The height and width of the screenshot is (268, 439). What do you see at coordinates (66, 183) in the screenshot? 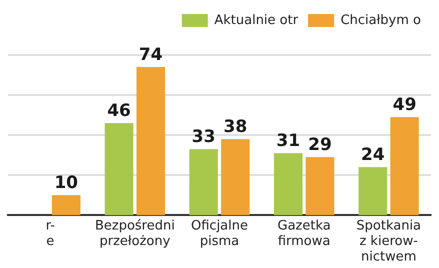
I see `data-label: 10` at bounding box center [66, 183].